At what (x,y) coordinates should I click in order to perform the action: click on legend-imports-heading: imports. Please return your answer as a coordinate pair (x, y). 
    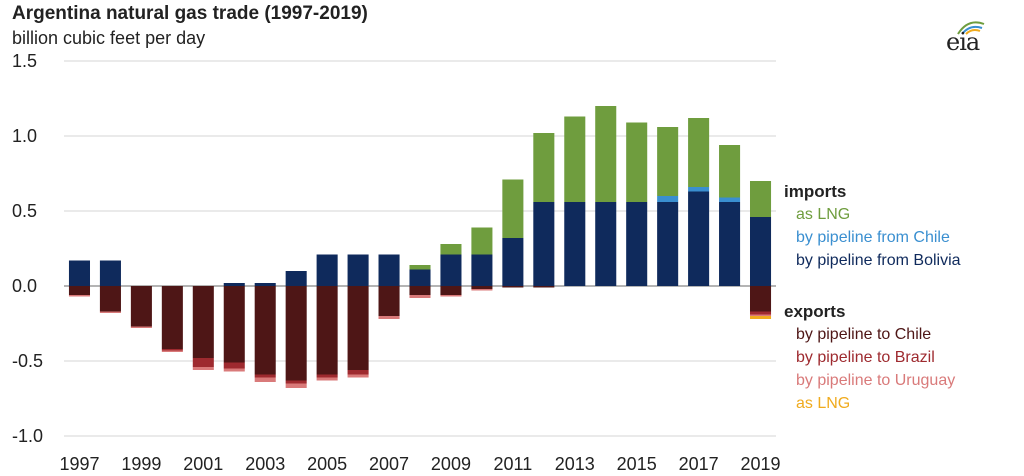
    Looking at the image, I should click on (815, 191).